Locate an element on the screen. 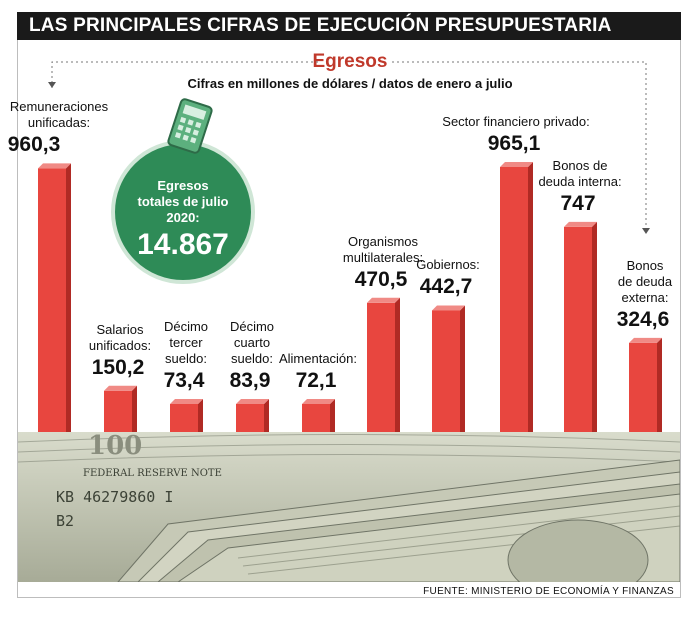  value-label: 324,6 is located at coordinates (643, 319).